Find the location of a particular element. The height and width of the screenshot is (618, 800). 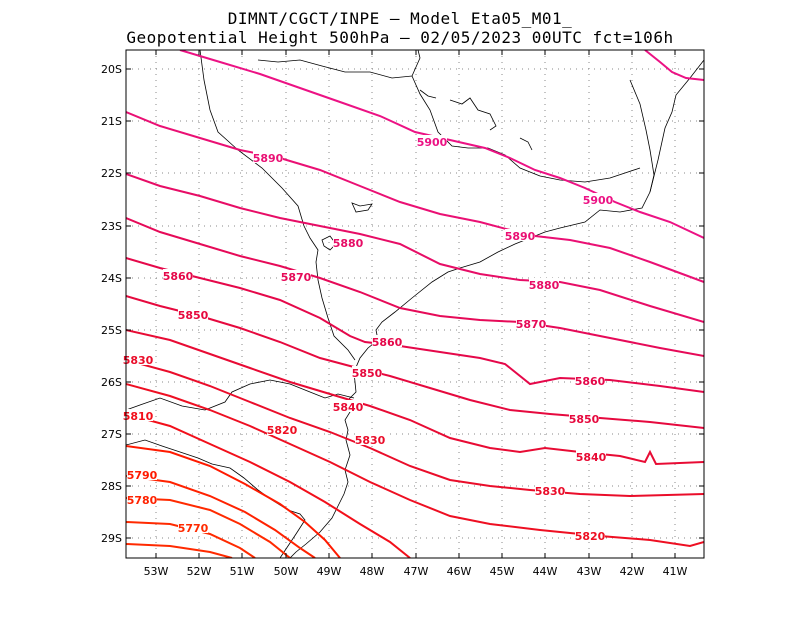

contour-label-0: 5900 is located at coordinates (432, 142).